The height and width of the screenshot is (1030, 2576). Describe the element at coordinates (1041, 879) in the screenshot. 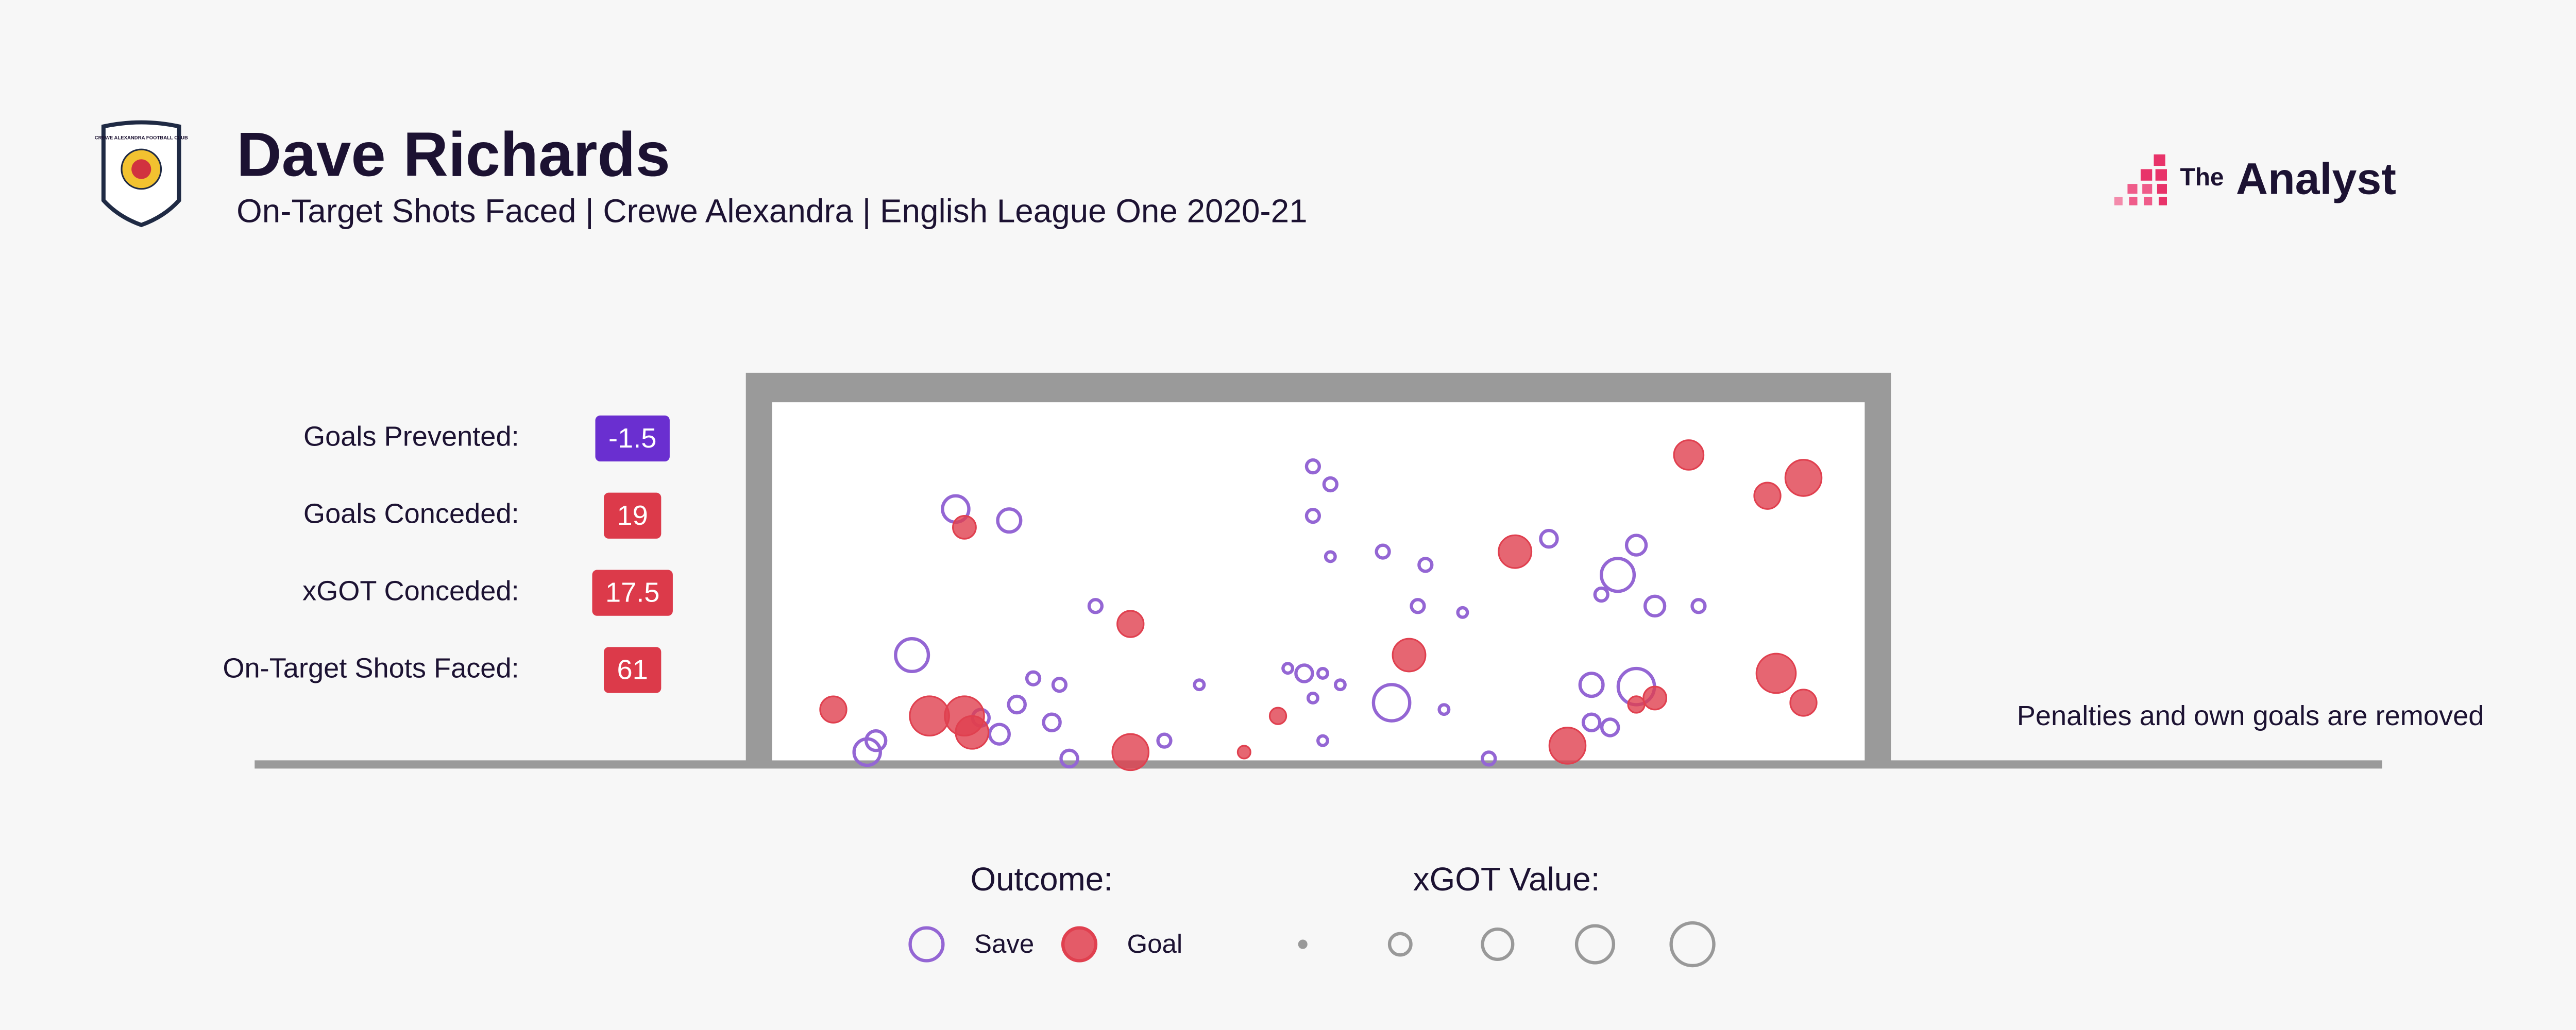

I see `legend-title: Outcome:` at that location.